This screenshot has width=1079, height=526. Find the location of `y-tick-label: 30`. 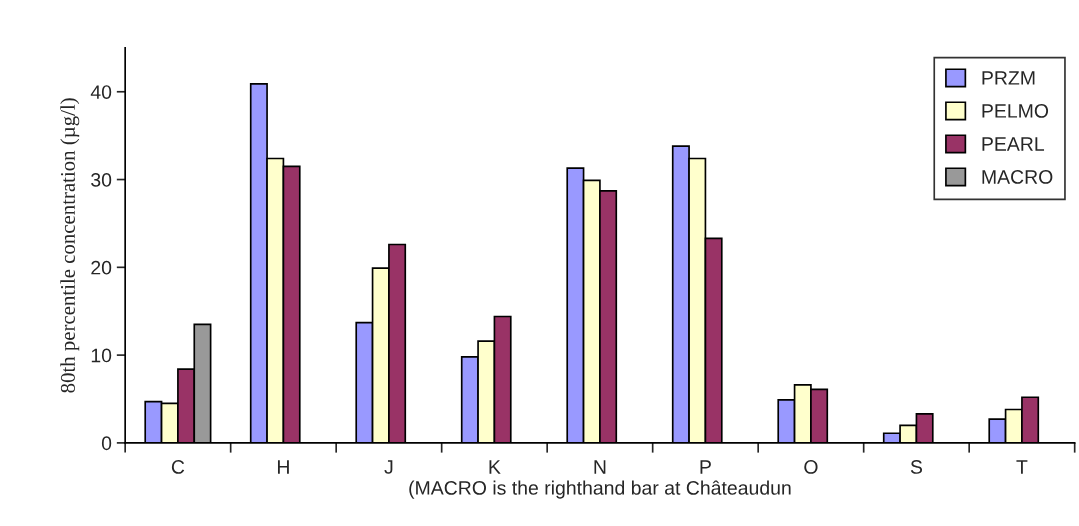

y-tick-label: 30 is located at coordinates (101, 180).